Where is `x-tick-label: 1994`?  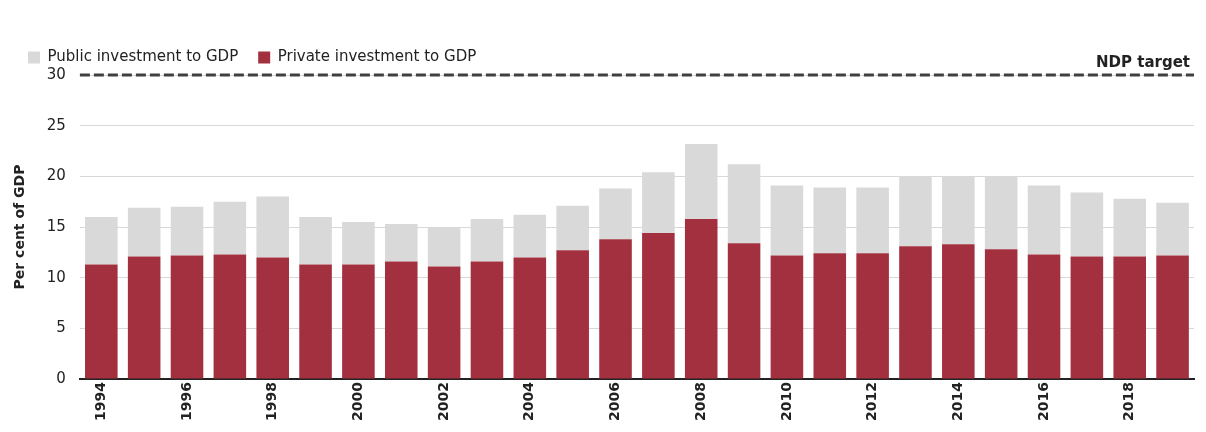 x-tick-label: 1994 is located at coordinates (99, 401).